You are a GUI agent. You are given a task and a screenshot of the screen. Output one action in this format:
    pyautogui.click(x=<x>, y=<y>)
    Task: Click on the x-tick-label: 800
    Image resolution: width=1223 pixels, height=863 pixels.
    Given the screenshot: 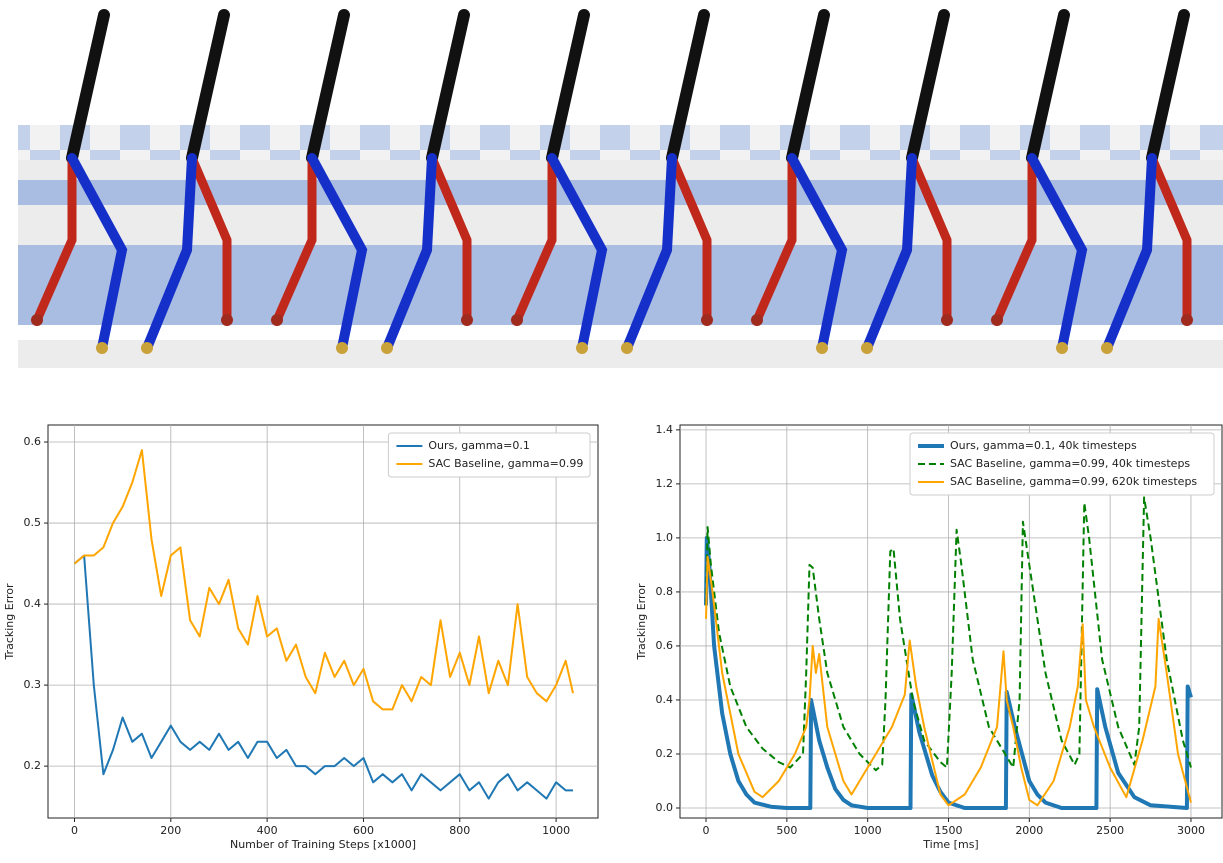 What is the action you would take?
    pyautogui.click(x=459, y=830)
    